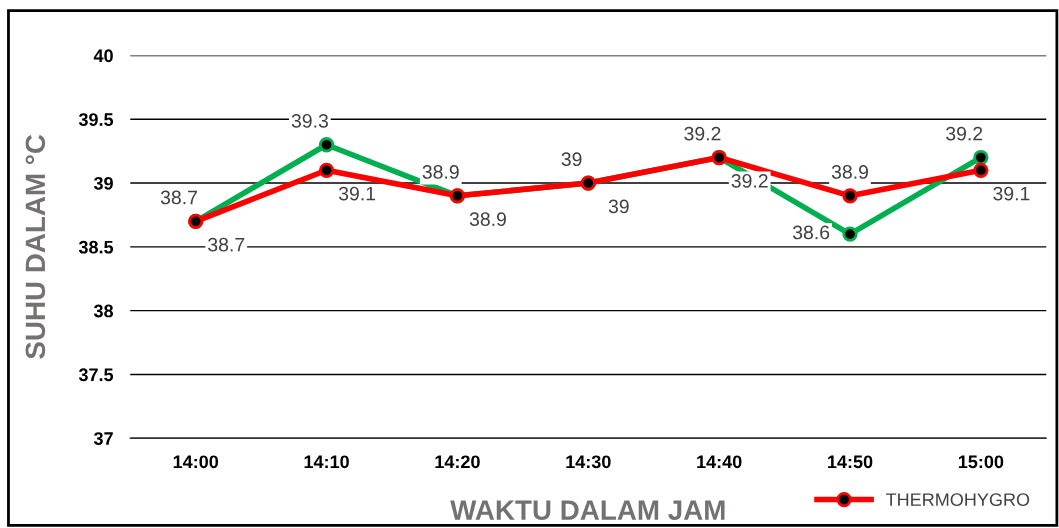 Image resolution: width=1059 pixels, height=528 pixels. What do you see at coordinates (103, 438) in the screenshot?
I see `y-tick-label: 37` at bounding box center [103, 438].